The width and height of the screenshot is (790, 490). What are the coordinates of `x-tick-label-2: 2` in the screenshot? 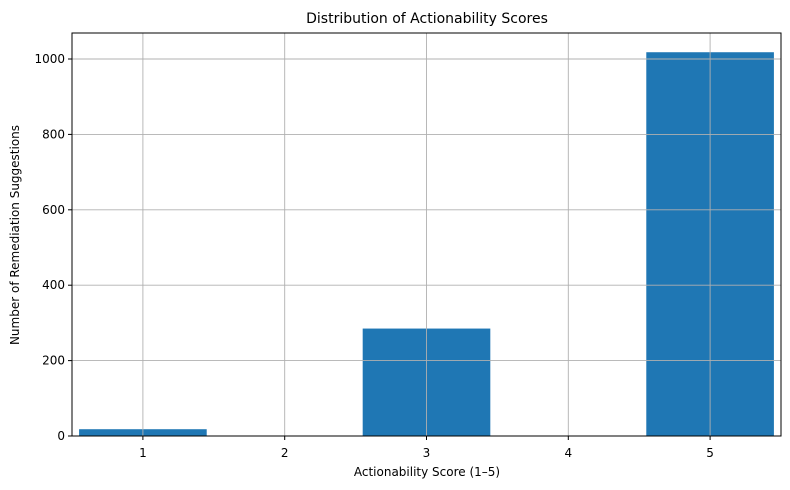 It's located at (285, 453).